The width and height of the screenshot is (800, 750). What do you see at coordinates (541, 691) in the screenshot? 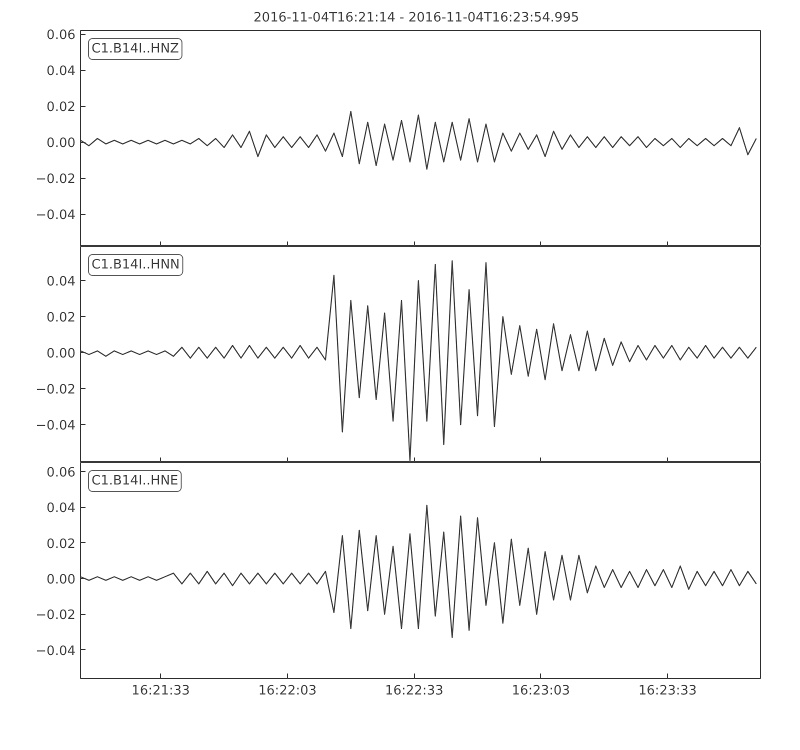
I see `x-tick-label: 16:23:03` at bounding box center [541, 691].